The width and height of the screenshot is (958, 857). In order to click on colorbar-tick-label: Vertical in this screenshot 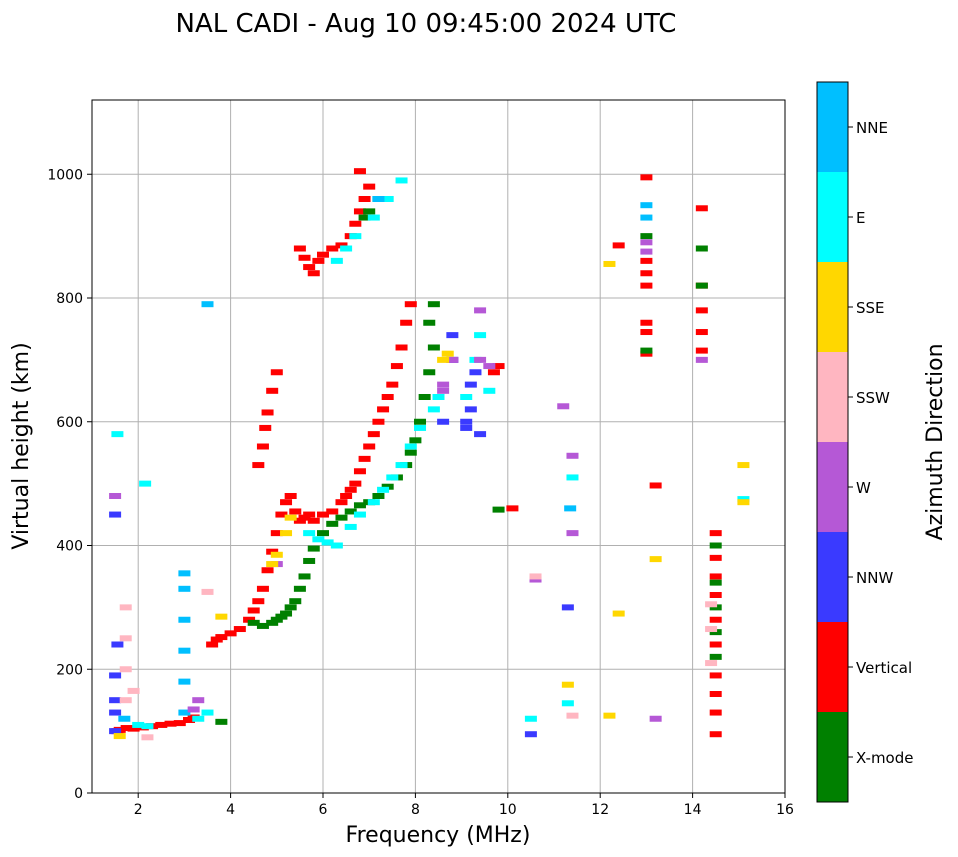, I will do `click(884, 668)`.